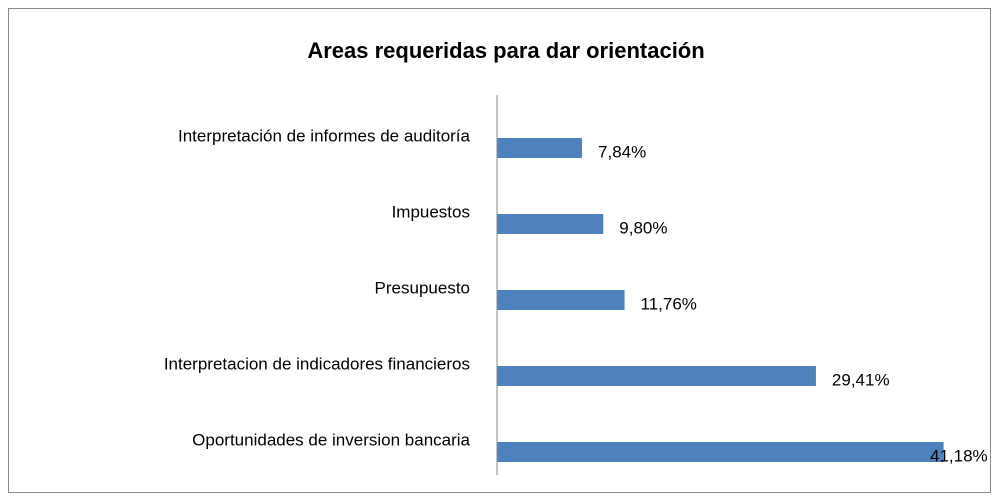  I want to click on value-label: 41,18%, so click(959, 455).